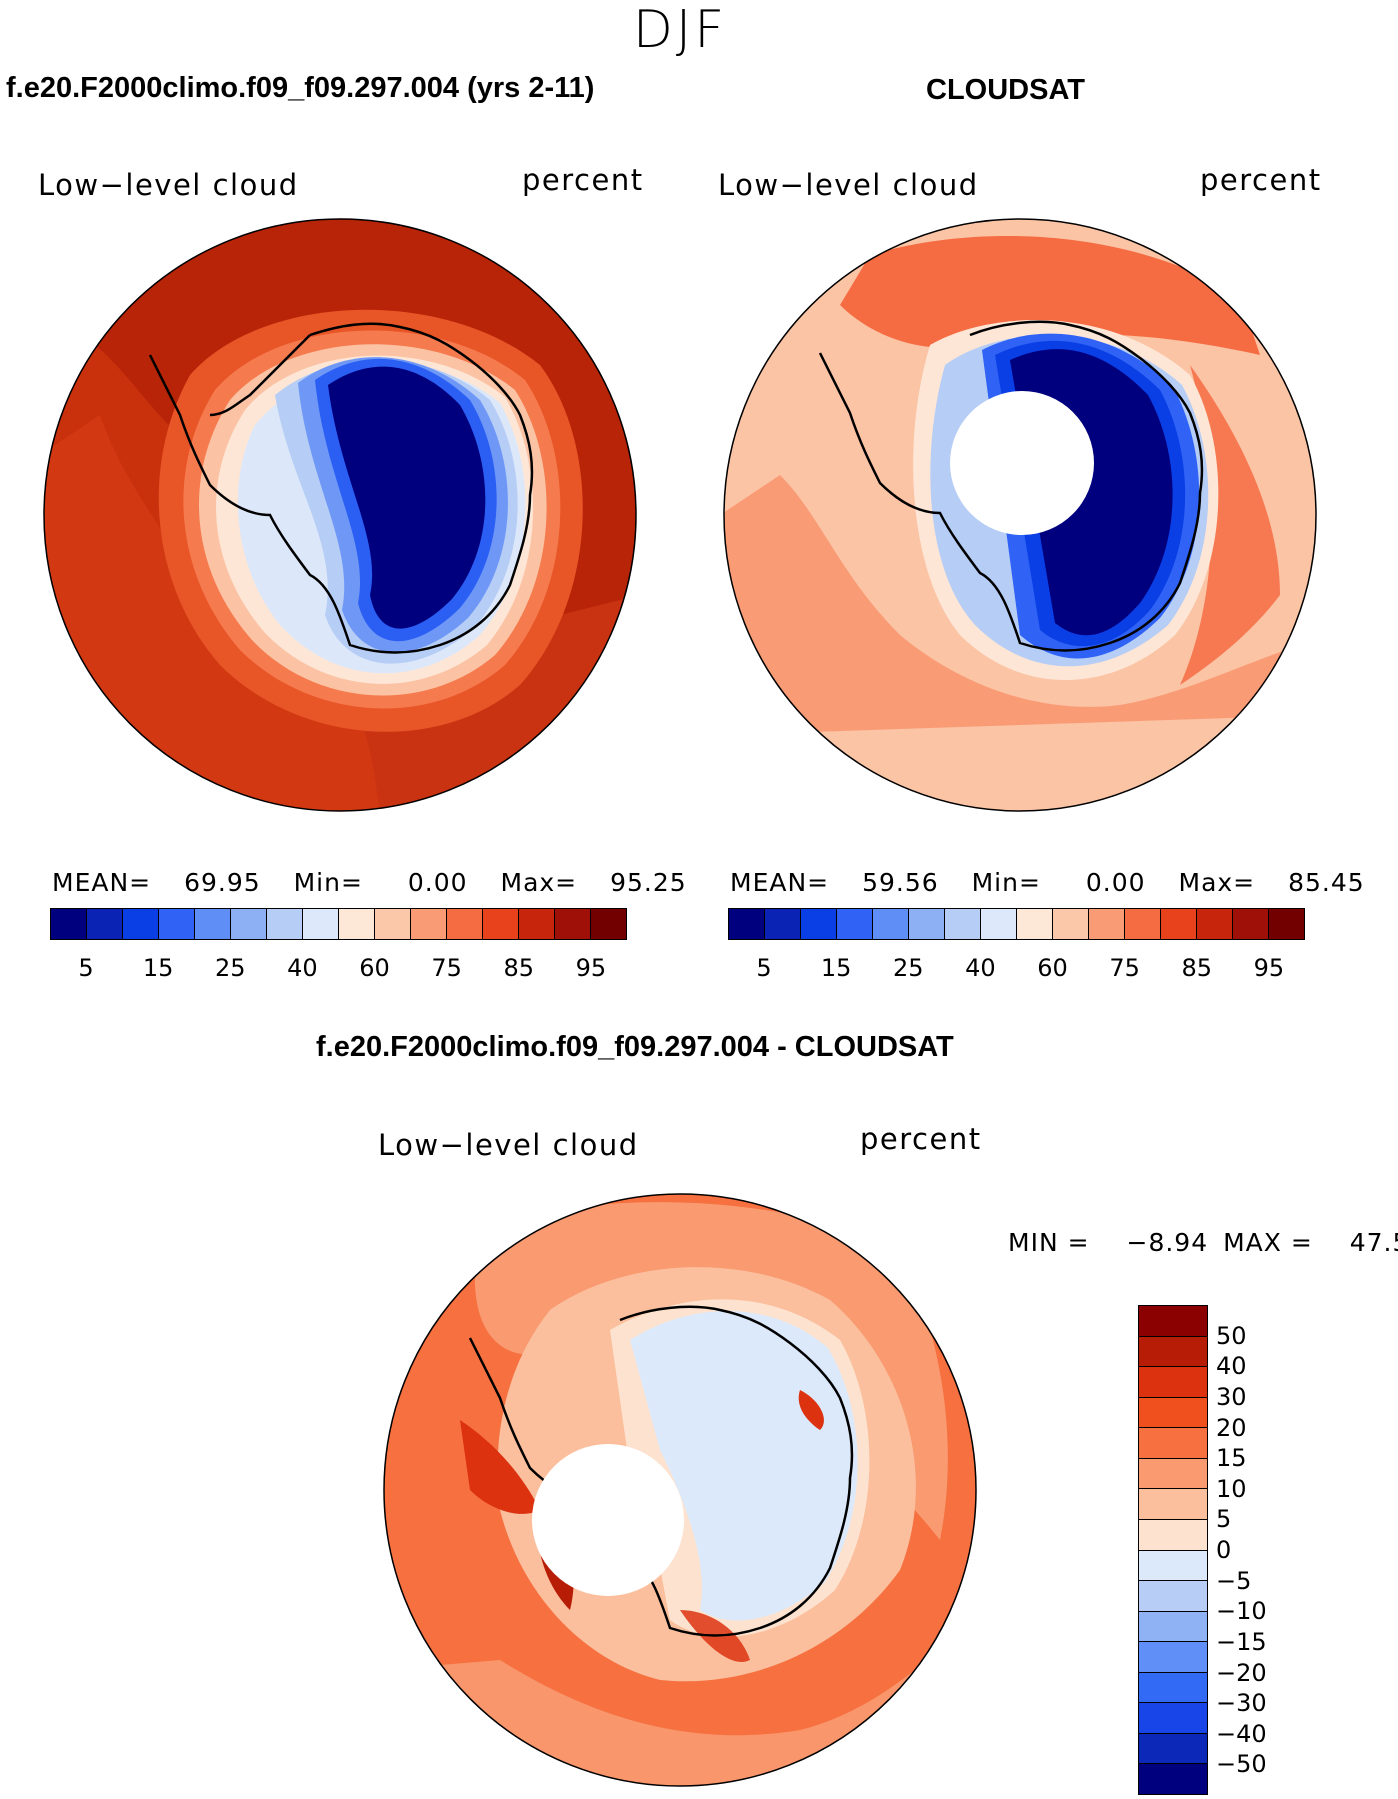  Describe the element at coordinates (508, 1145) in the screenshot. I see `difference-variable-label: Low−level cloud` at that location.